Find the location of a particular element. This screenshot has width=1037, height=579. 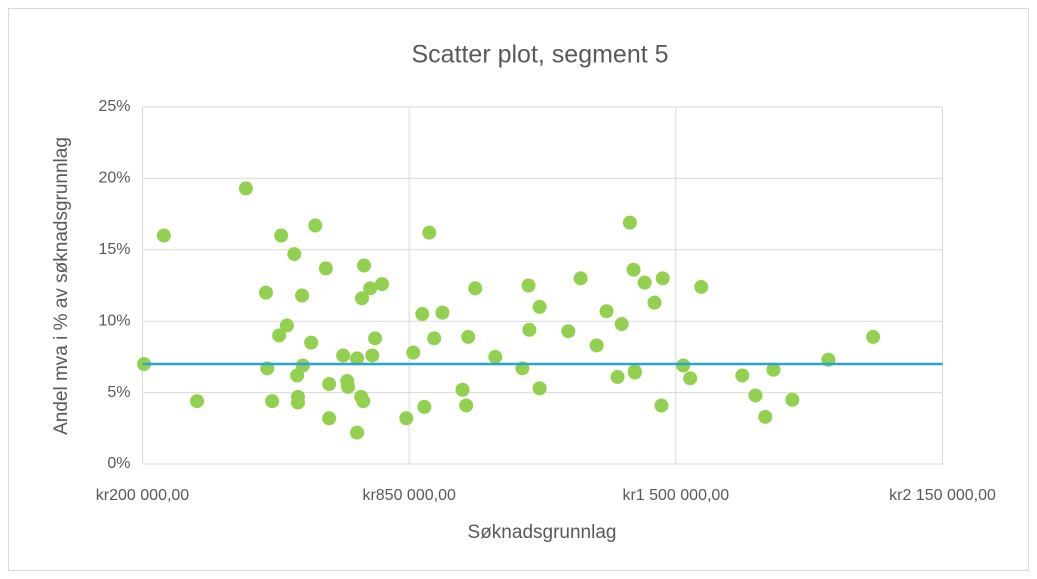

x-tick-label: kr2 150 000,00 is located at coordinates (942, 495).